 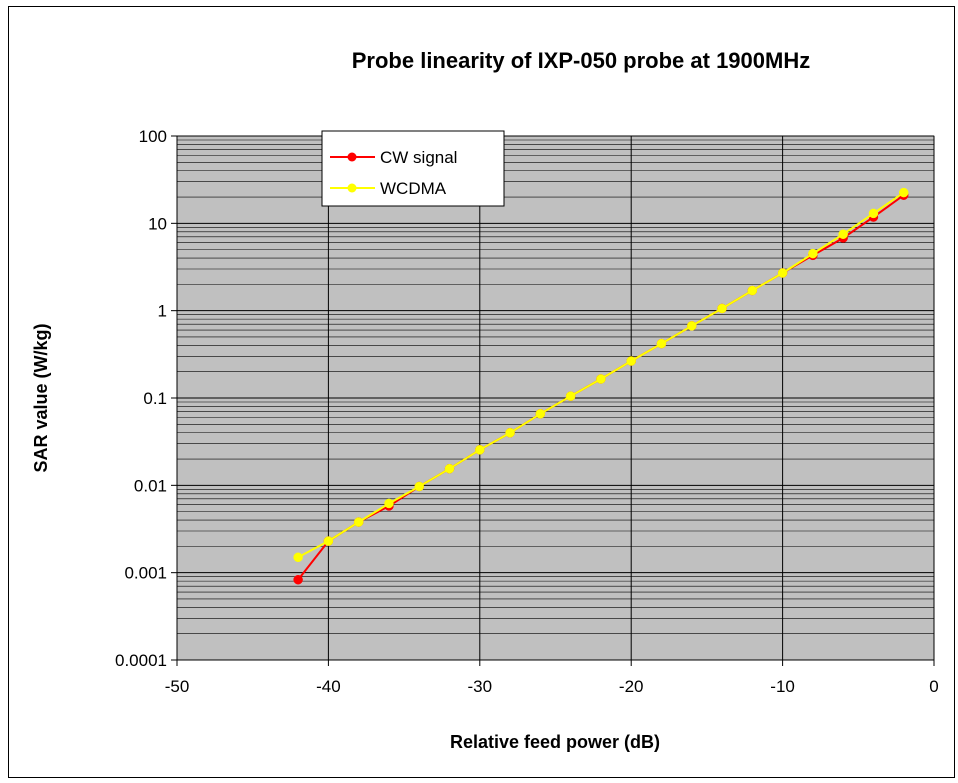 What do you see at coordinates (41, 397) in the screenshot?
I see `y-axis-title: SAR value (W/kg)` at bounding box center [41, 397].